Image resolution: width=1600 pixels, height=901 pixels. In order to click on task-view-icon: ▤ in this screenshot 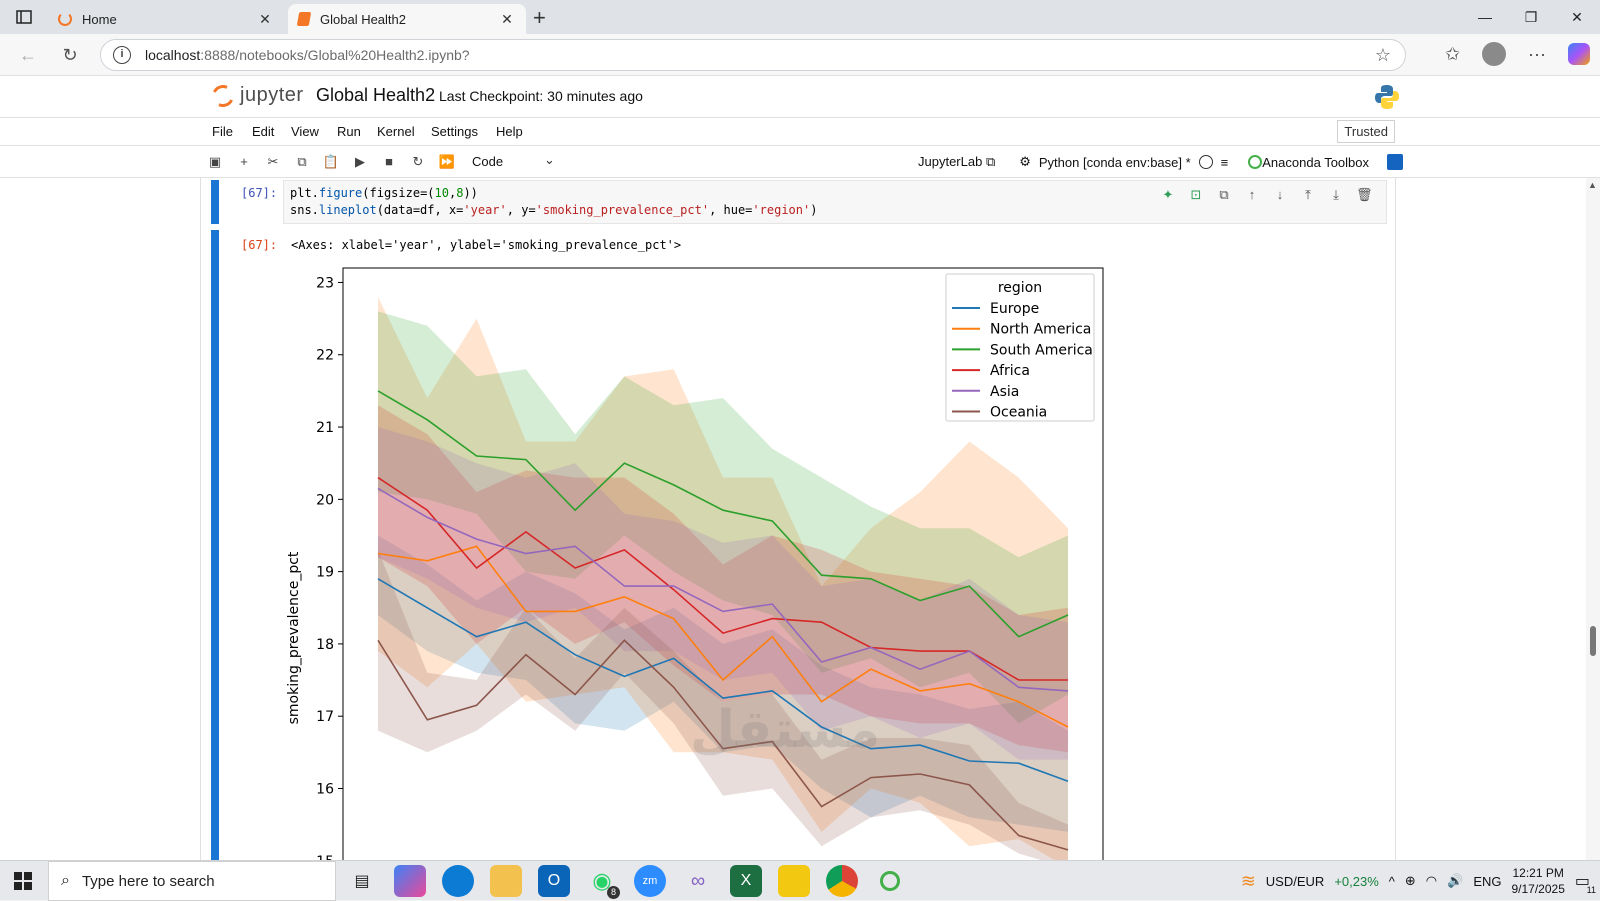, I will do `click(362, 881)`.